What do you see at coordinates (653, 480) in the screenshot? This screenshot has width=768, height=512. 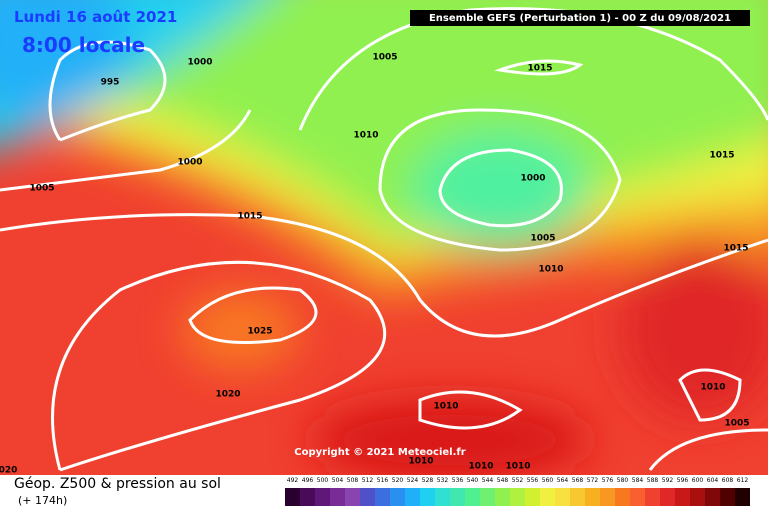 I see `scale-label: 588` at bounding box center [653, 480].